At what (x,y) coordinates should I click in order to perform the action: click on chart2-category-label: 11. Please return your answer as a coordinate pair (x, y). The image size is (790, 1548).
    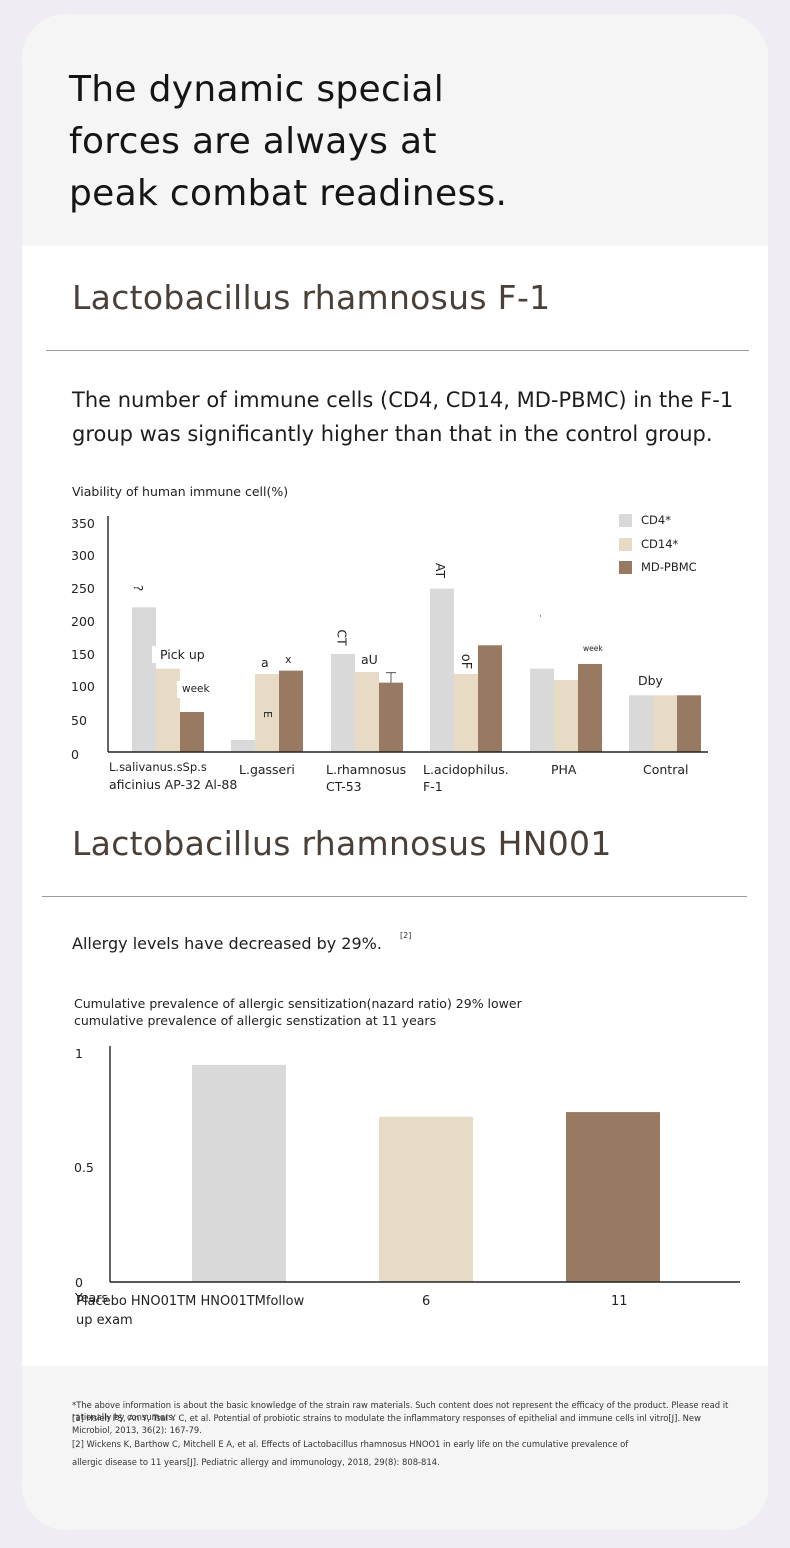
    Looking at the image, I should click on (619, 1301).